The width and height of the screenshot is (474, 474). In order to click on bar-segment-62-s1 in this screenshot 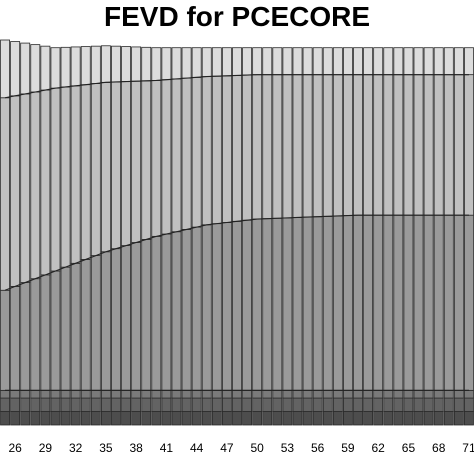, I will do `click(378, 418)`.